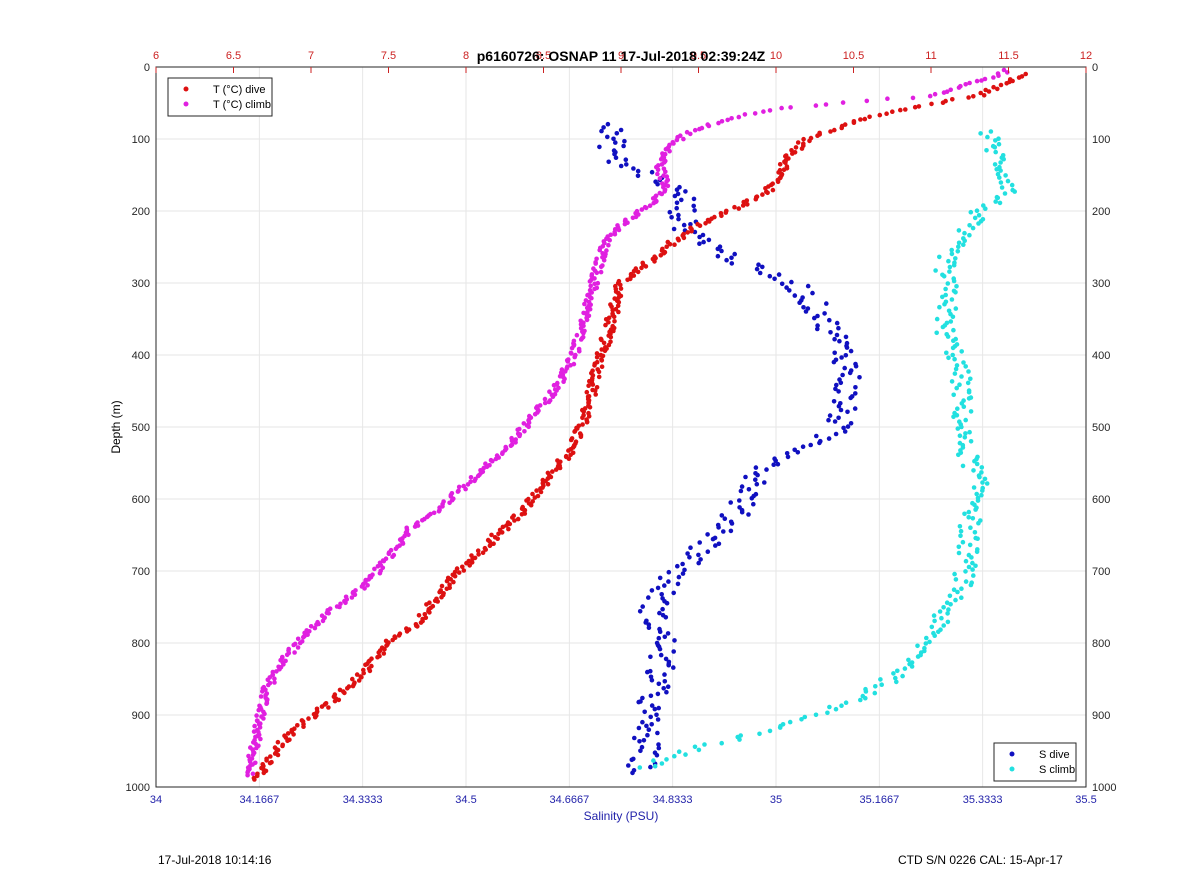  I want to click on y-tick-label-right: 0, so click(1095, 68).